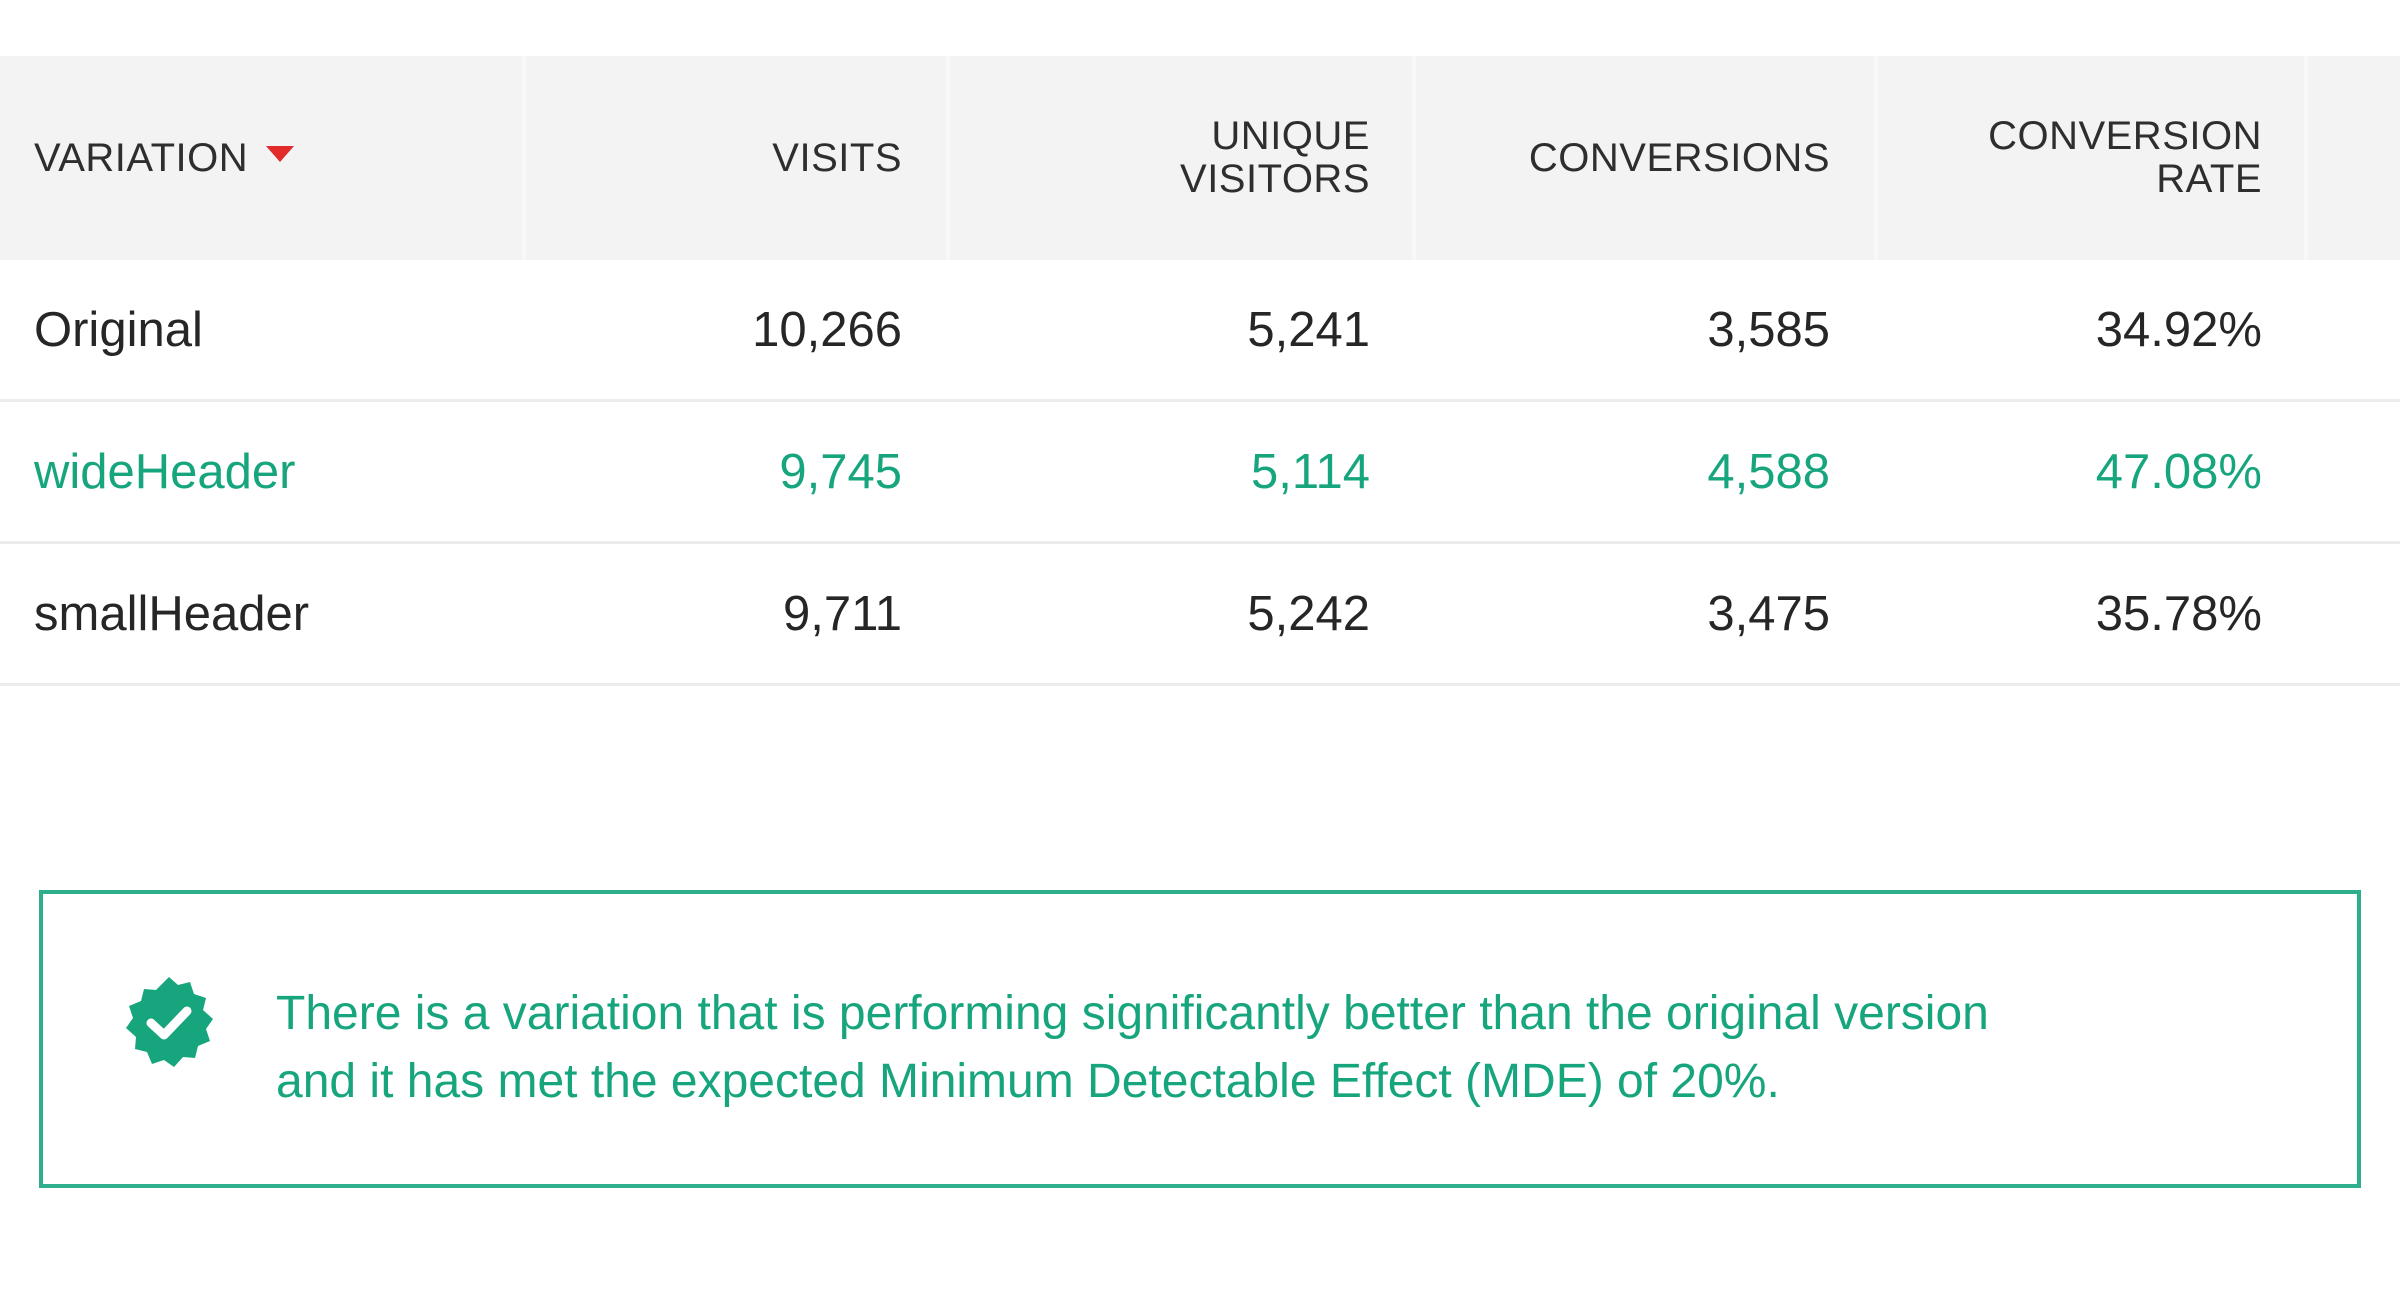 Image resolution: width=2400 pixels, height=1308 pixels. What do you see at coordinates (2209, 179) in the screenshot?
I see `column-header-label-line2: RATE` at bounding box center [2209, 179].